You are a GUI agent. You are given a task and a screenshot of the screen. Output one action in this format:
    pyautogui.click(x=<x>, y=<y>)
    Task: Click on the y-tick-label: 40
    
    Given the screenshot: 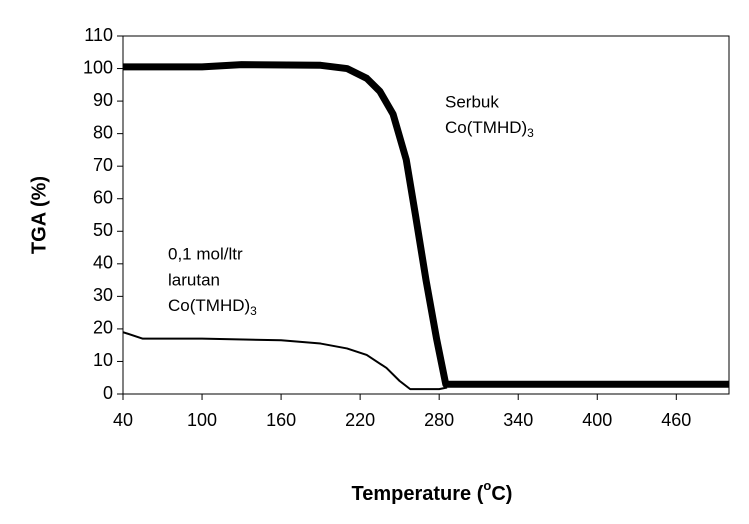 What is the action you would take?
    pyautogui.click(x=103, y=263)
    